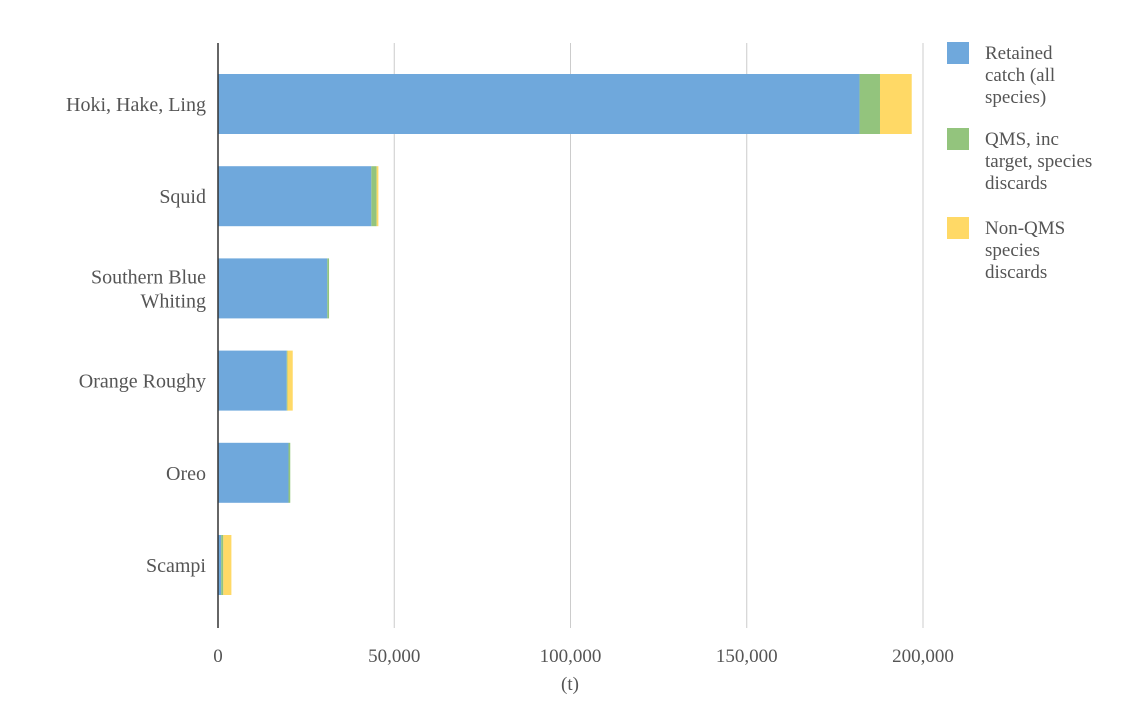 This screenshot has height=705, width=1140. Describe the element at coordinates (571, 656) in the screenshot. I see `x-tick-label: 100,000` at that location.